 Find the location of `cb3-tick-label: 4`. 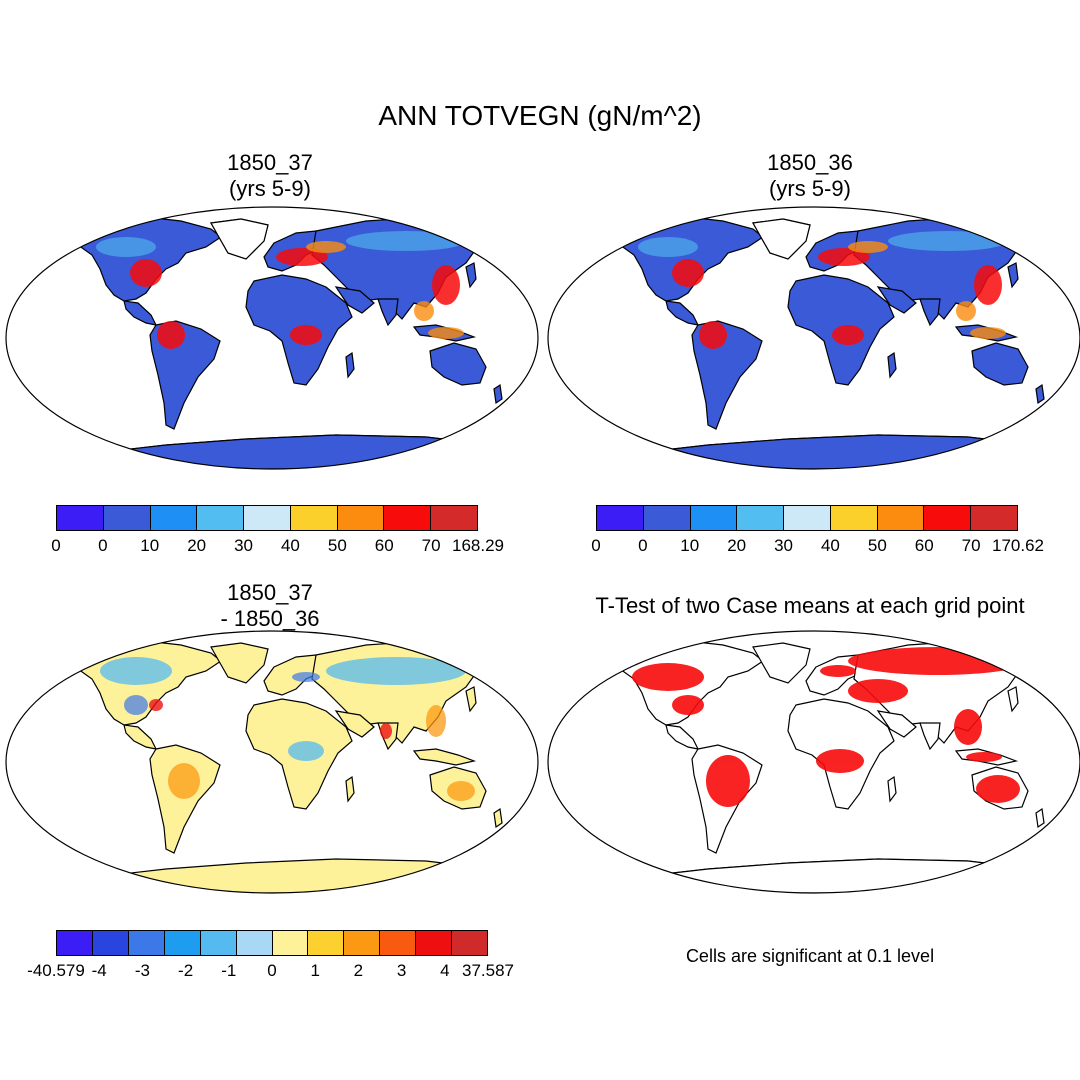

cb3-tick-label: 4 is located at coordinates (445, 970).